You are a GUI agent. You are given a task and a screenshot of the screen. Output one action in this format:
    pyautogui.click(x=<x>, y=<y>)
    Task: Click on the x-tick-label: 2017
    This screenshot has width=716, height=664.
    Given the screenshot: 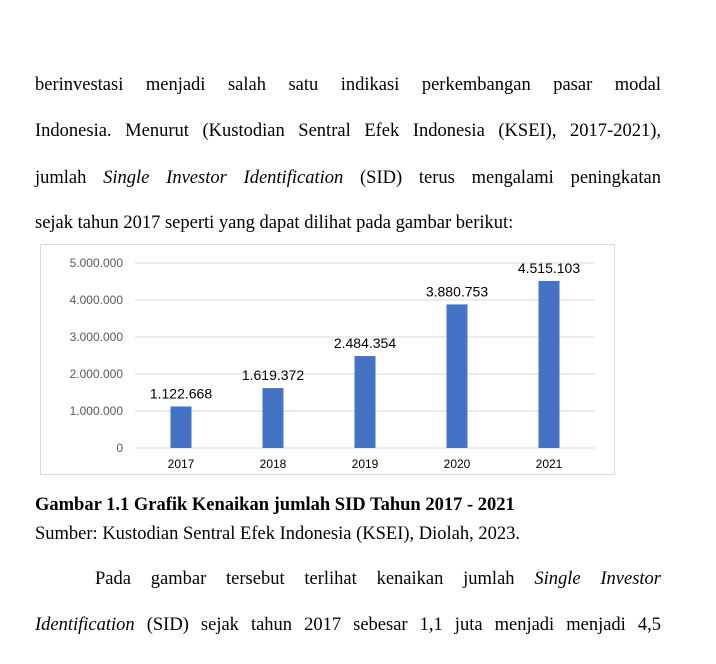 What is the action you would take?
    pyautogui.click(x=181, y=464)
    